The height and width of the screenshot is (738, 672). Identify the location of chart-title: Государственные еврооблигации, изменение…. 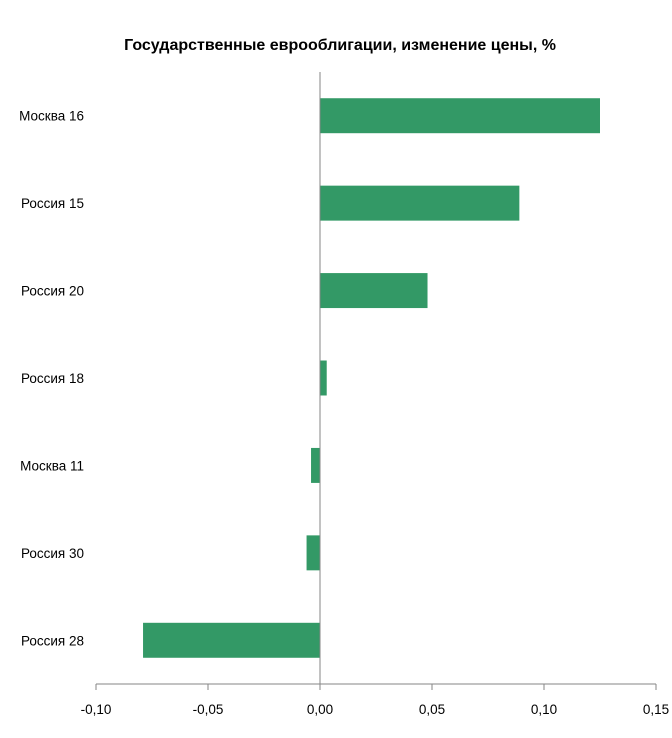
(340, 45).